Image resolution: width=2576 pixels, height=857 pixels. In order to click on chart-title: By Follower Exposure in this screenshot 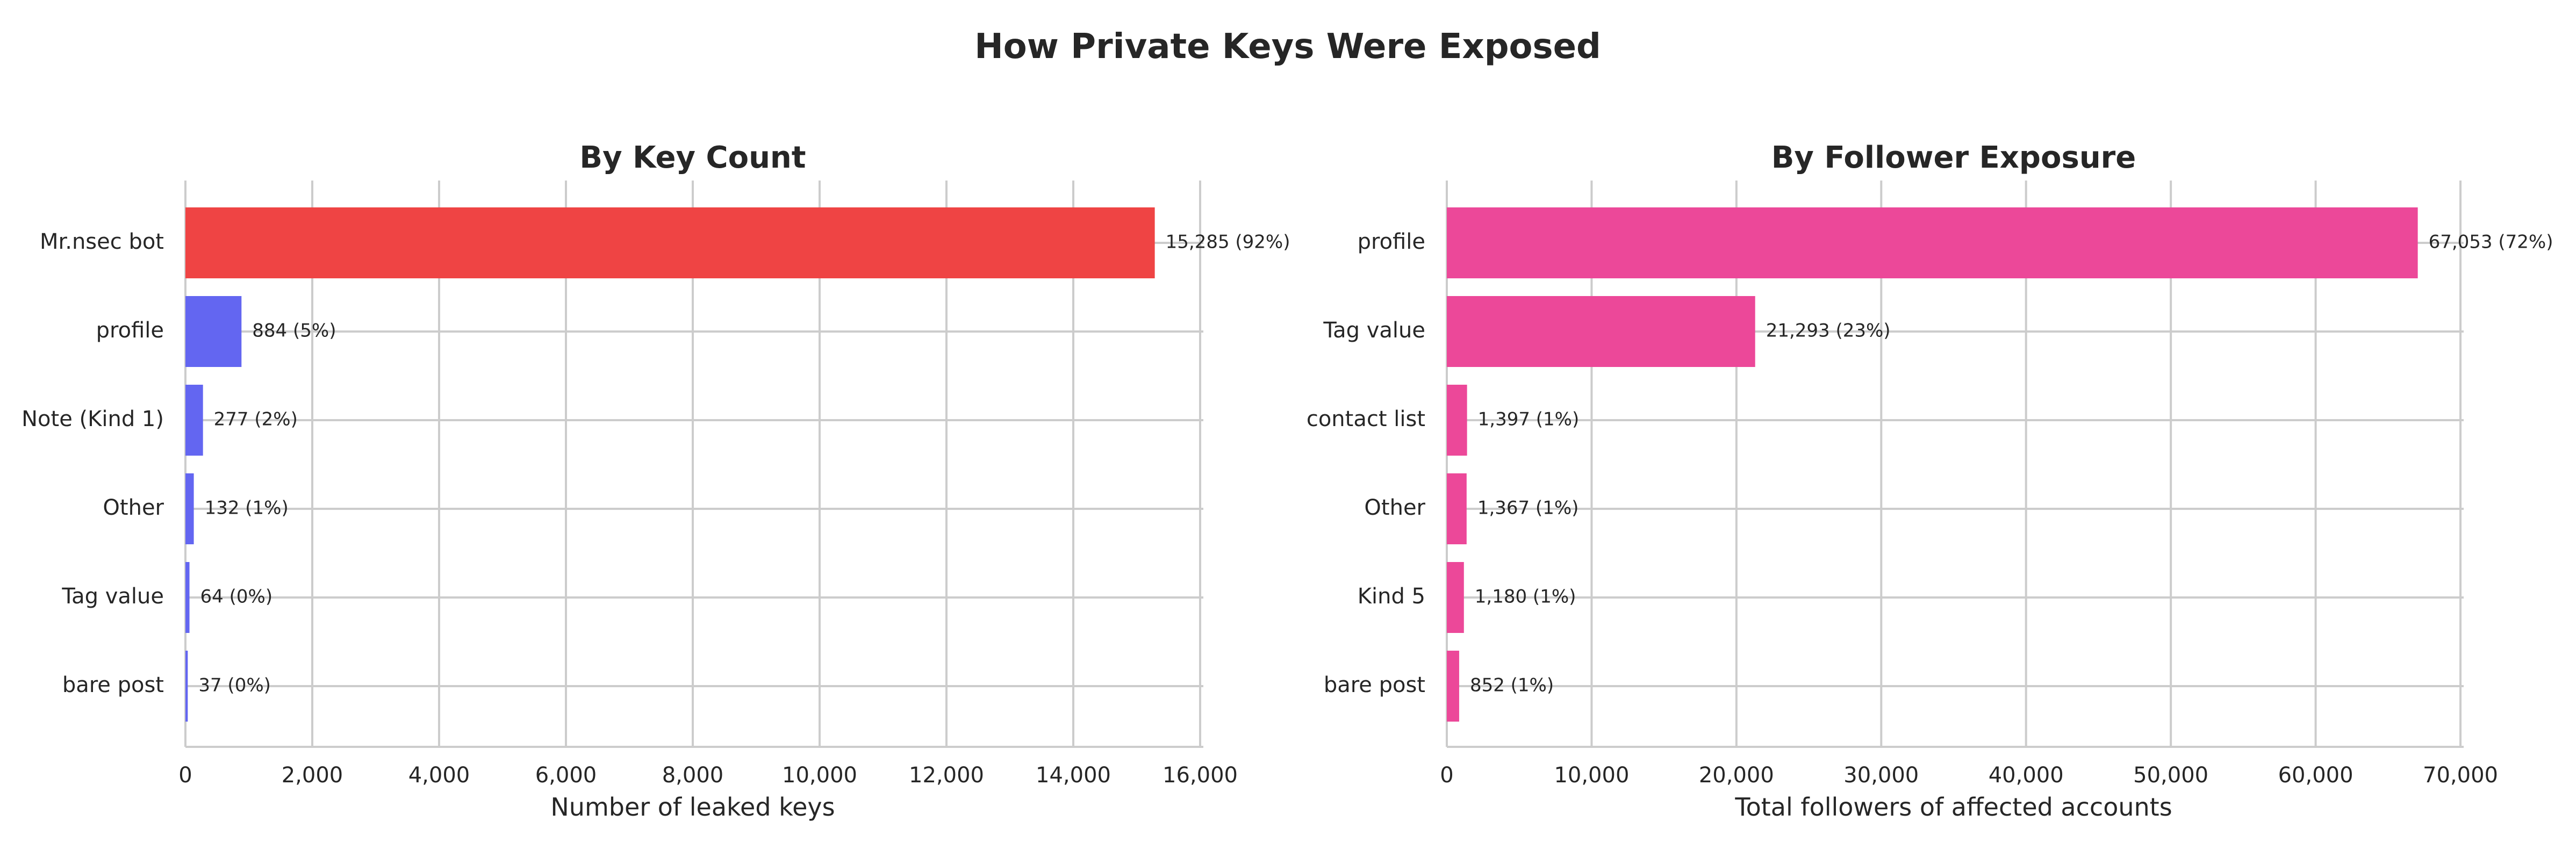, I will do `click(1953, 158)`.